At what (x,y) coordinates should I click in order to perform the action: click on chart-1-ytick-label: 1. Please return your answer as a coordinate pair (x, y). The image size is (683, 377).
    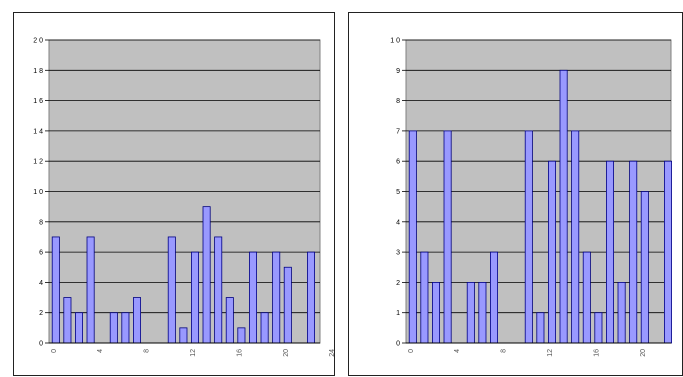
    Looking at the image, I should click on (398, 313).